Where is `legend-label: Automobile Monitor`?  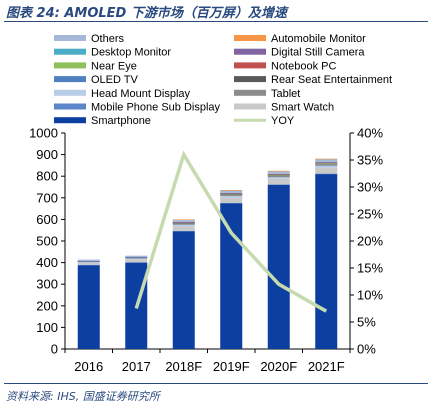
legend-label: Automobile Monitor is located at coordinates (318, 39).